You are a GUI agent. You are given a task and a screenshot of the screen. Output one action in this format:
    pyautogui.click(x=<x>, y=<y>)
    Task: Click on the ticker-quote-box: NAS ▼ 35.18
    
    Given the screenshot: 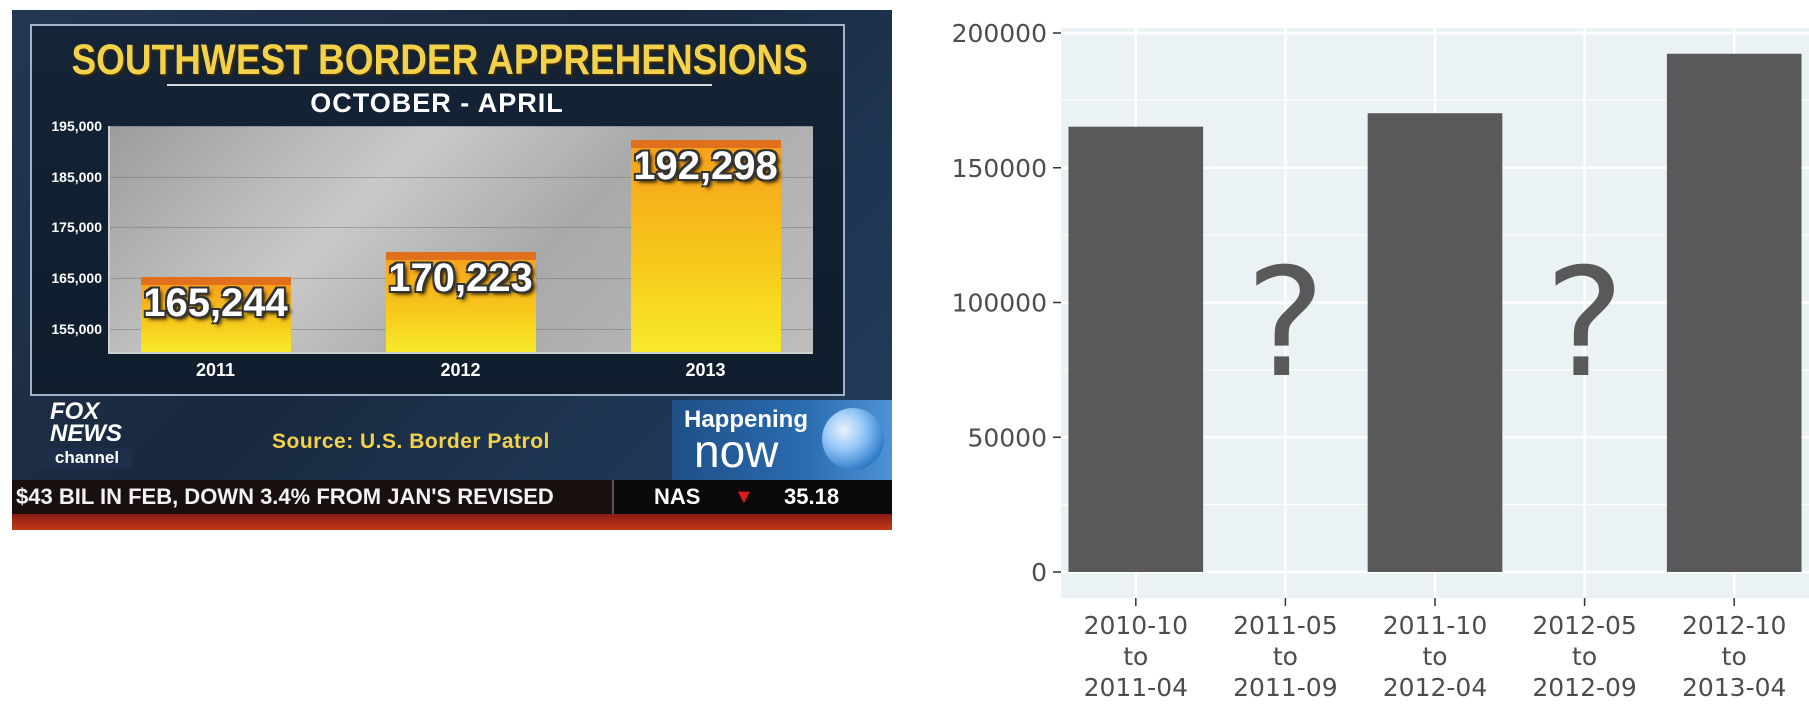 What is the action you would take?
    pyautogui.click(x=752, y=497)
    